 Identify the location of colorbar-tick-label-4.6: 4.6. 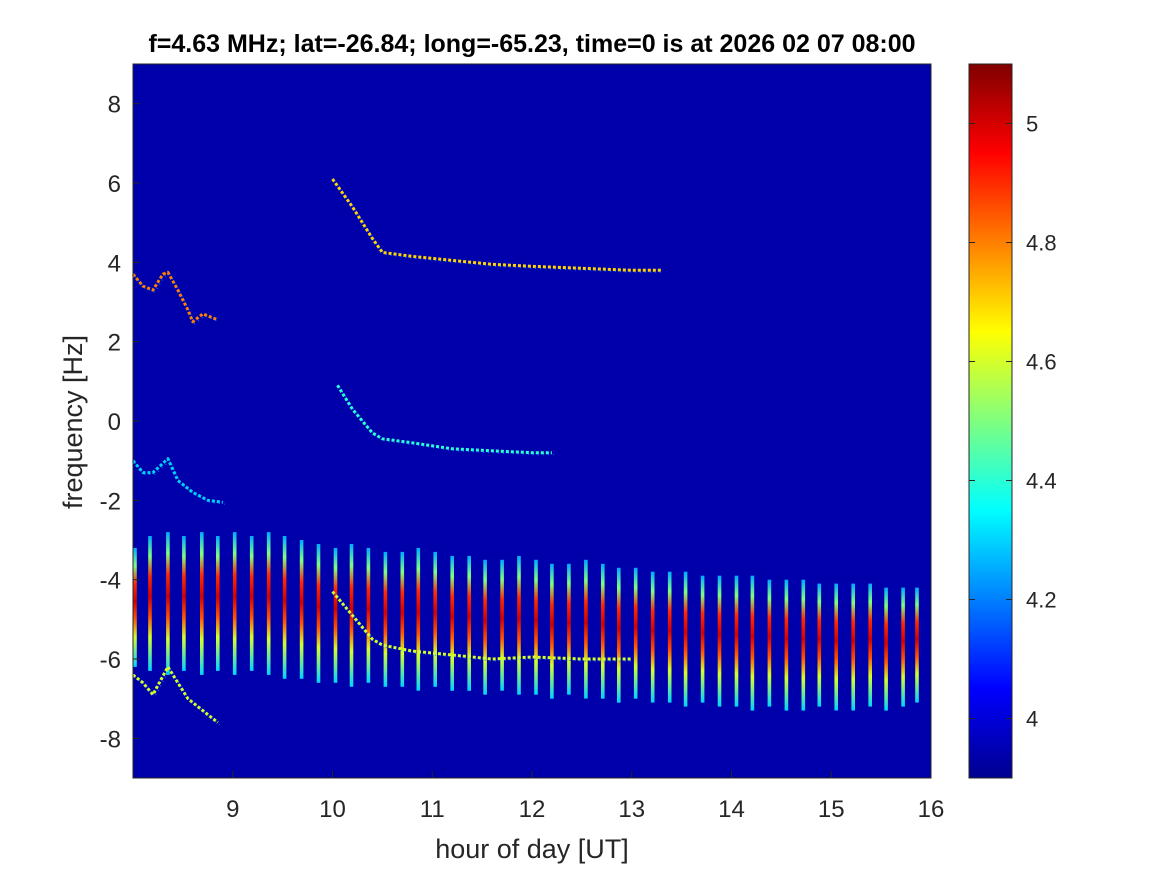
(1041, 362).